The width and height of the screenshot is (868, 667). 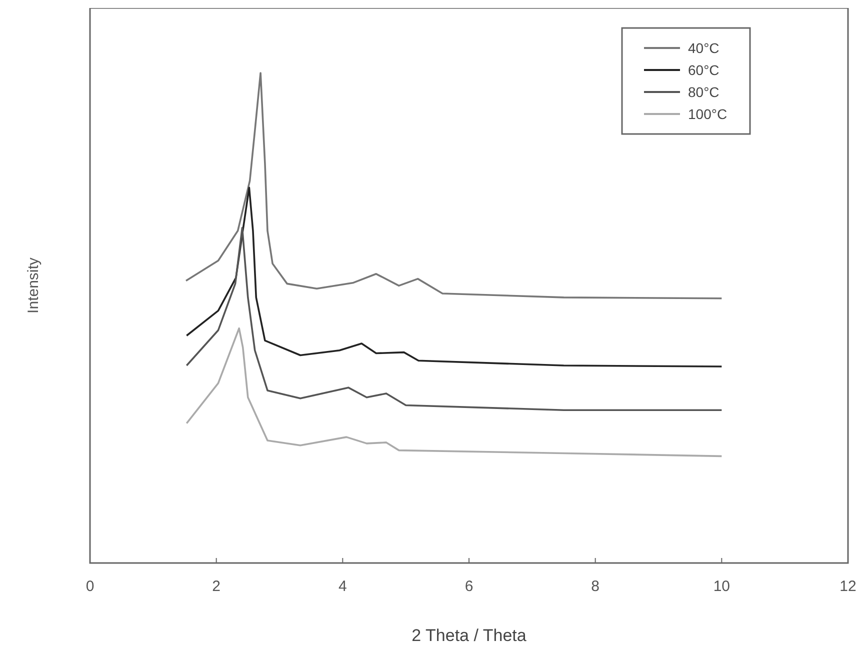 What do you see at coordinates (704, 70) in the screenshot?
I see `legend-label: 60°C` at bounding box center [704, 70].